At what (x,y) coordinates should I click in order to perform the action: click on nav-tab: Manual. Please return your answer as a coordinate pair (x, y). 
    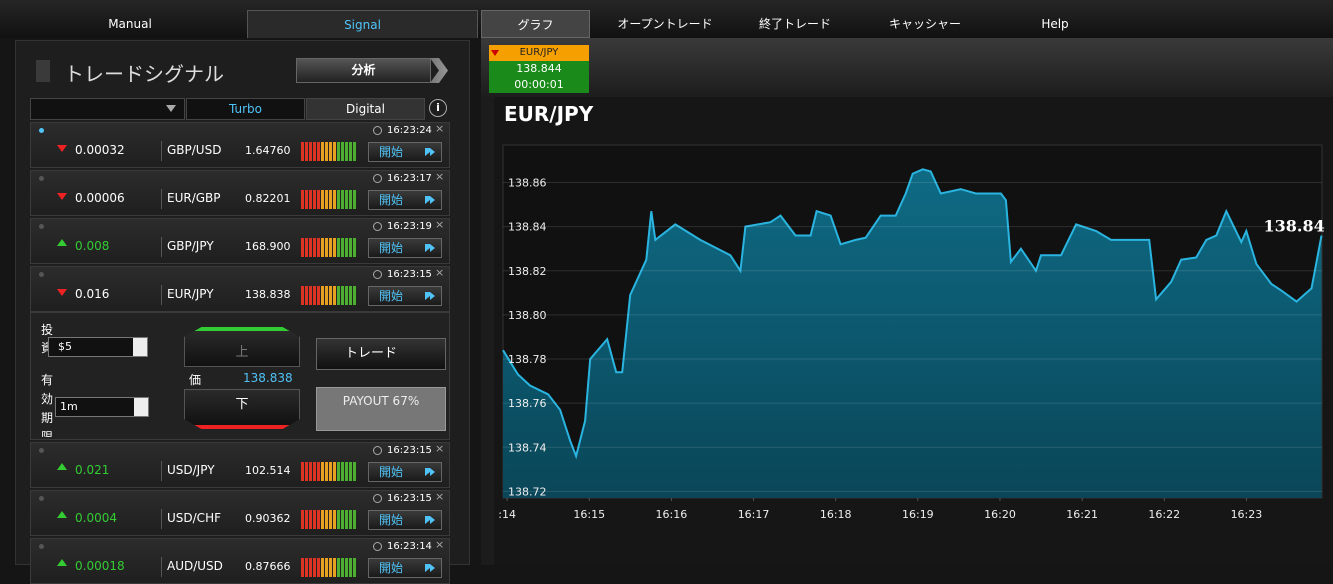
    Looking at the image, I should click on (130, 24).